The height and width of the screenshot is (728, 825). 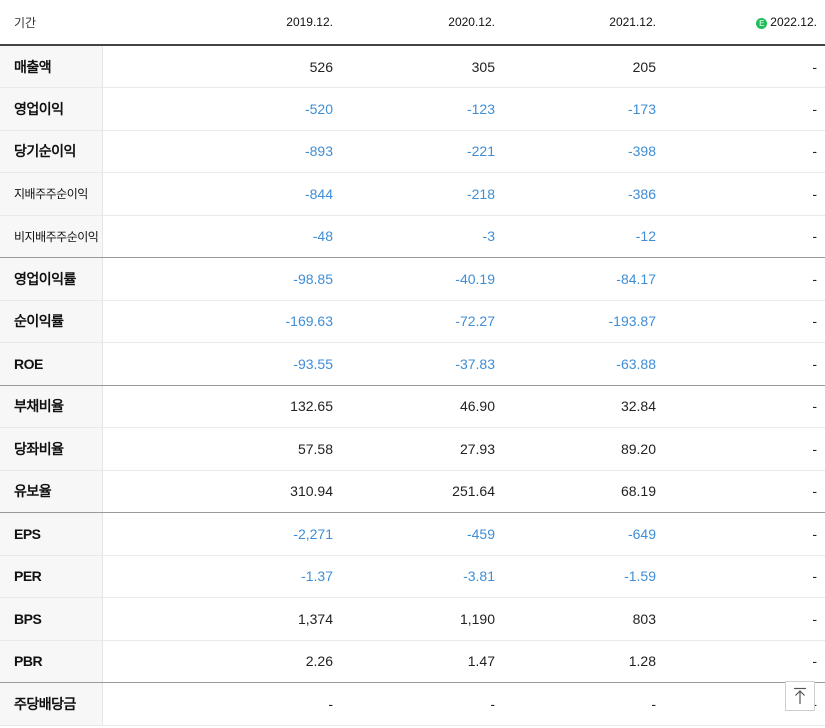 What do you see at coordinates (583, 109) in the screenshot?
I see `table-cell: -173` at bounding box center [583, 109].